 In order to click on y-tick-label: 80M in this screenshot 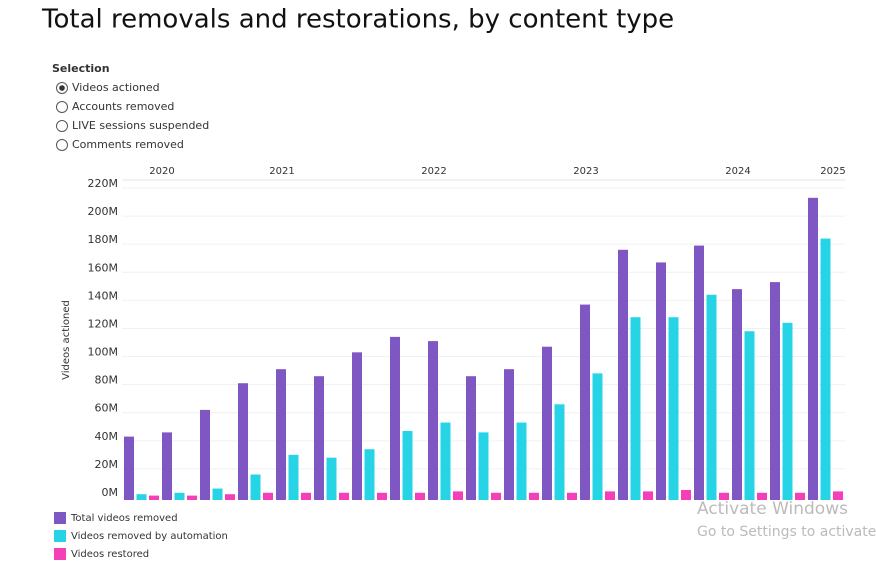, I will do `click(107, 380)`.